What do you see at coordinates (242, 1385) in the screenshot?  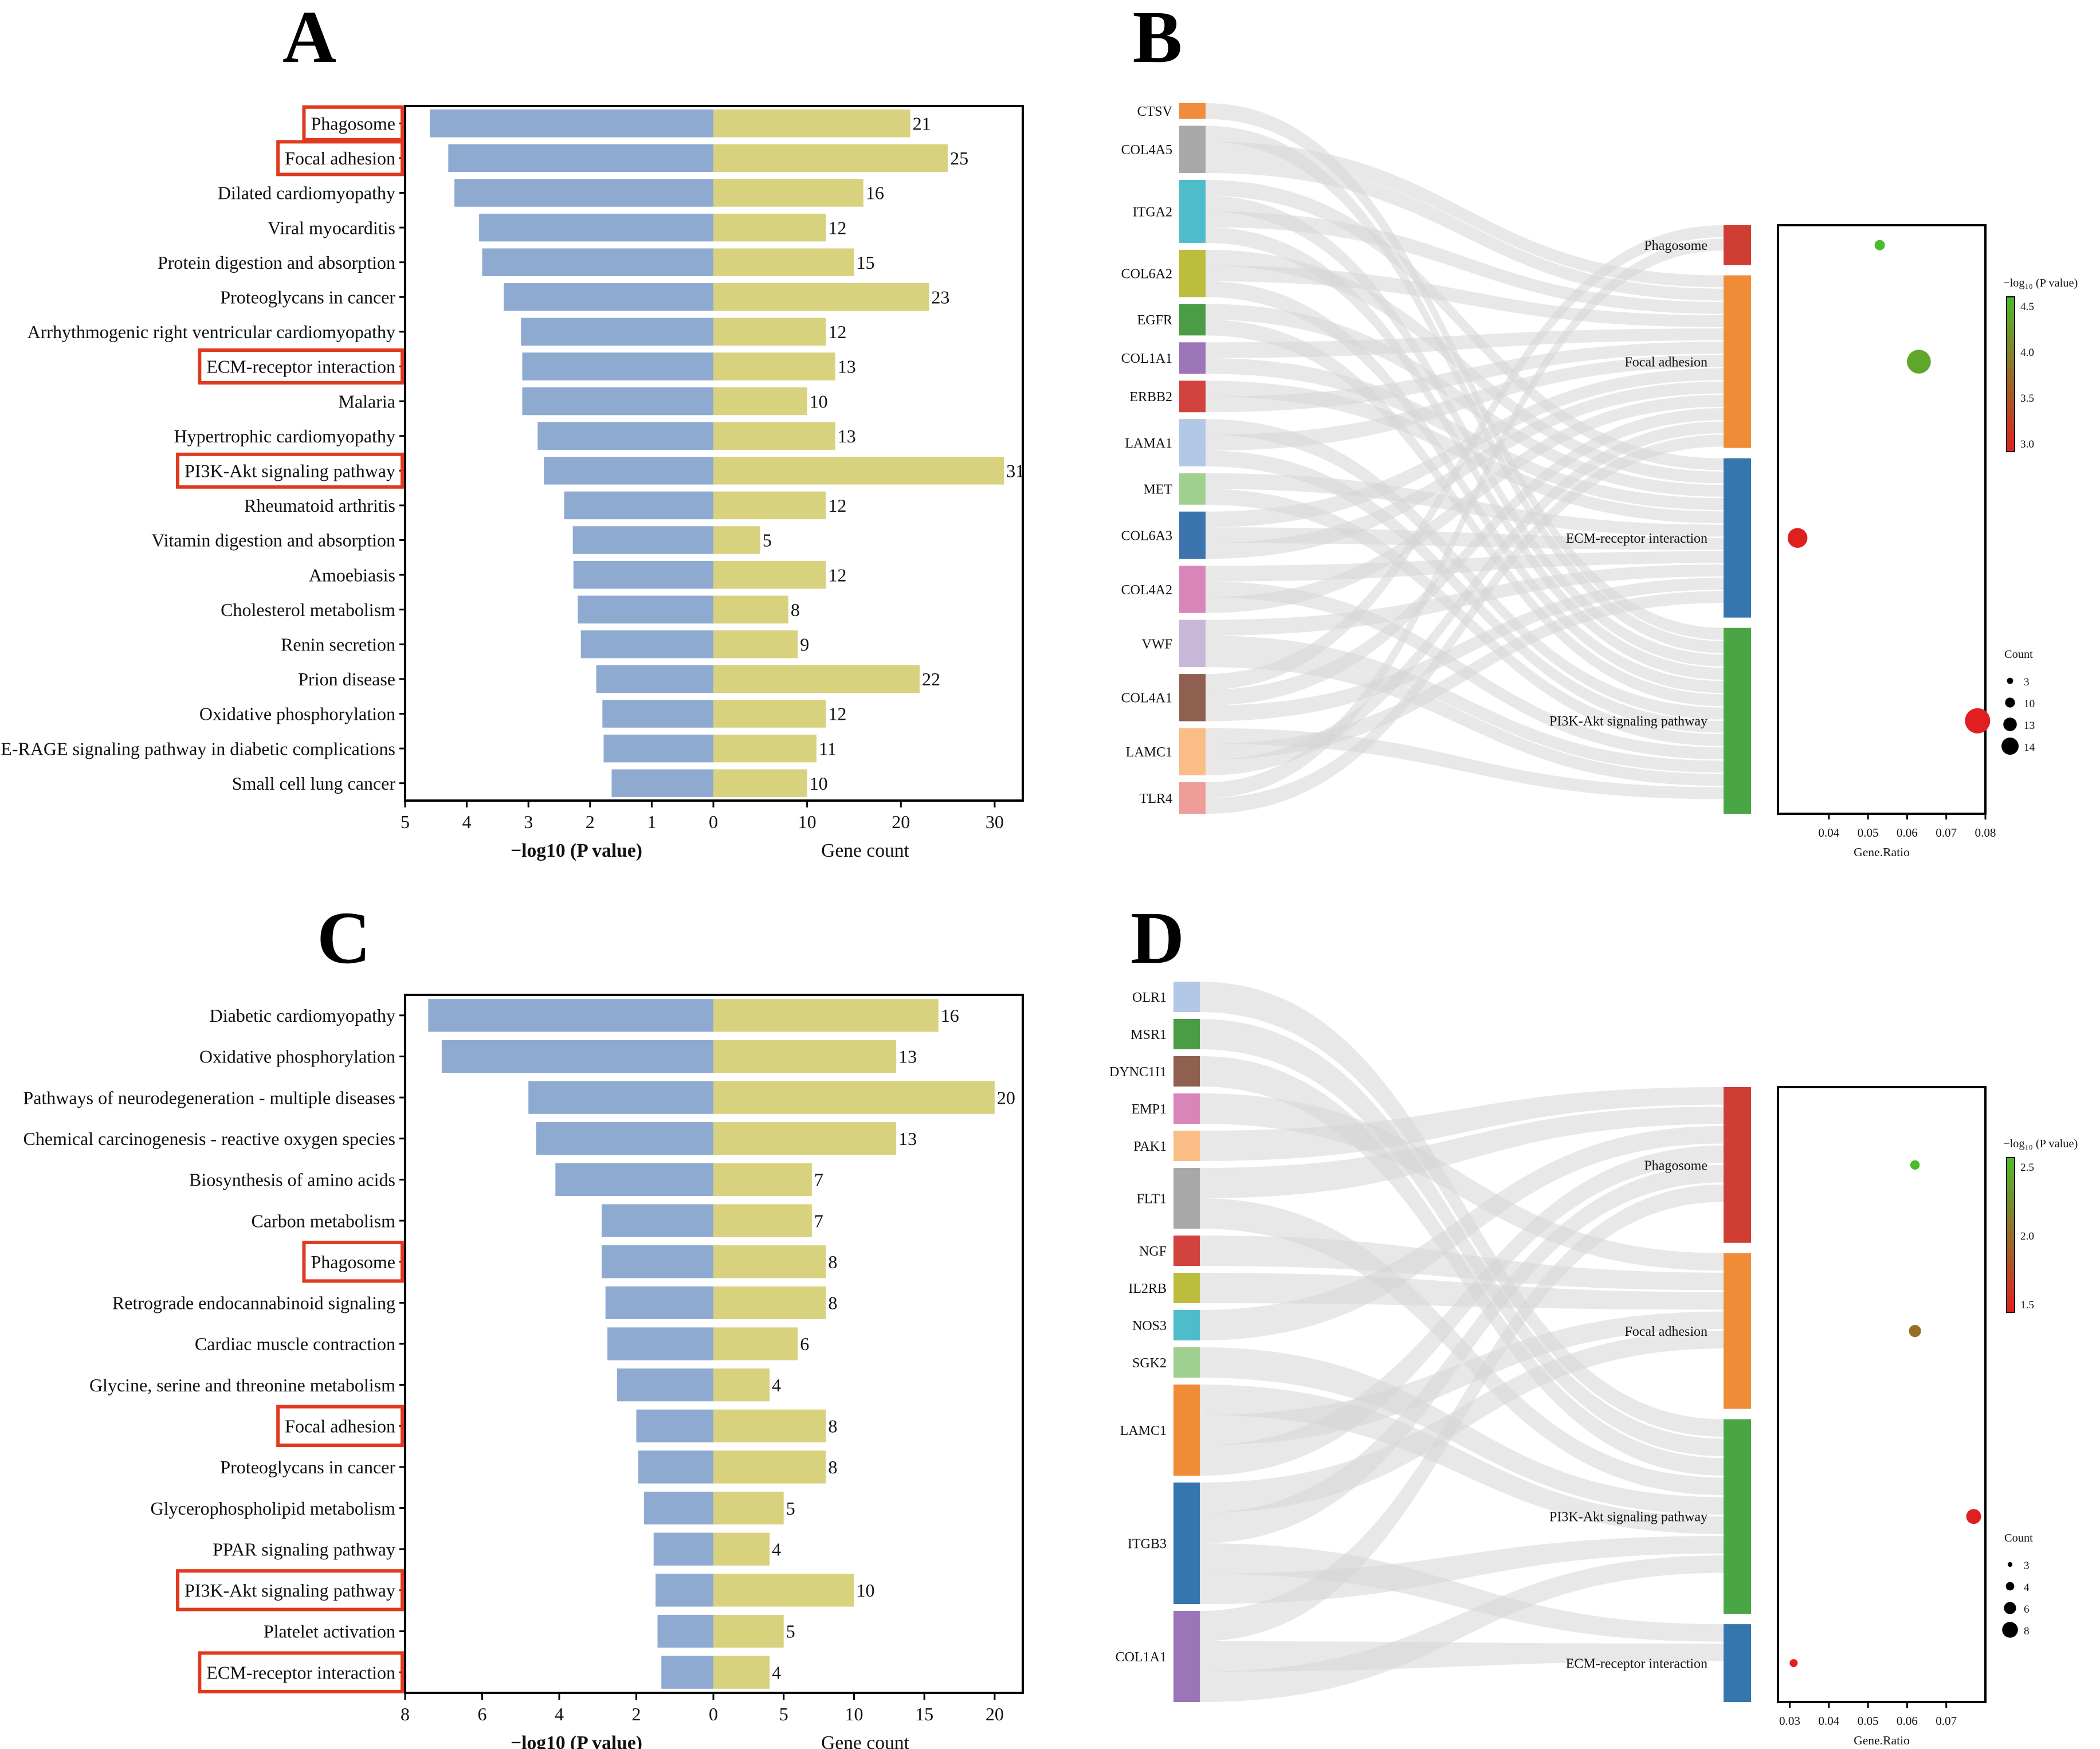 I see `category-label: Glycine, serine and threonine metabolism` at bounding box center [242, 1385].